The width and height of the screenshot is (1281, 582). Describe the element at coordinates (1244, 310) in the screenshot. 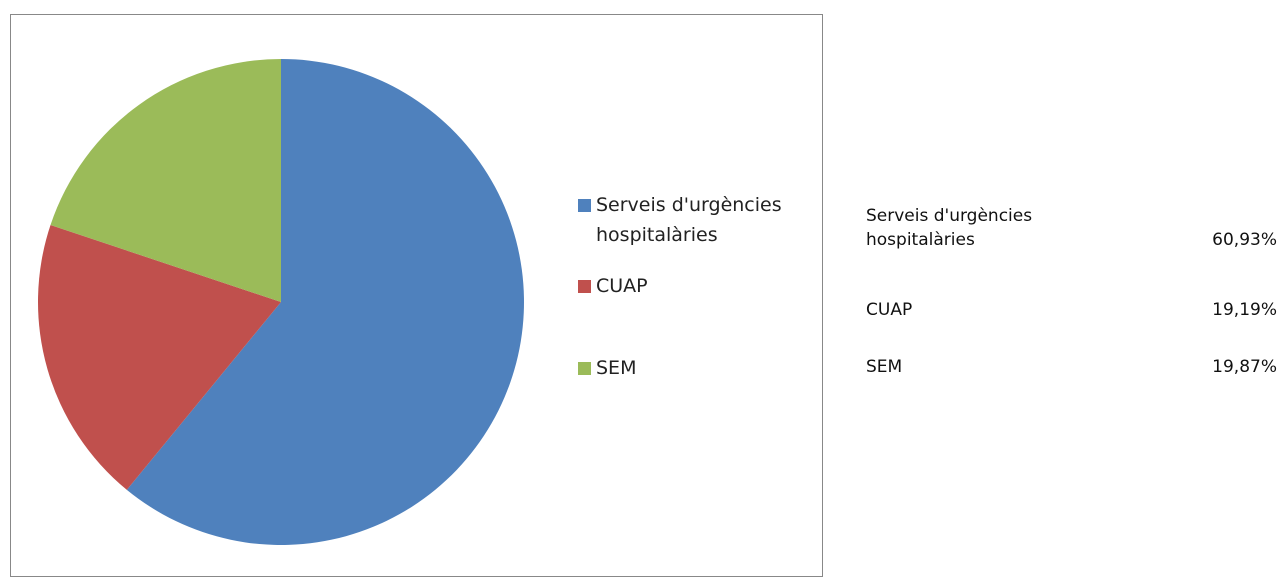

I see `table-value: 19,19%` at that location.